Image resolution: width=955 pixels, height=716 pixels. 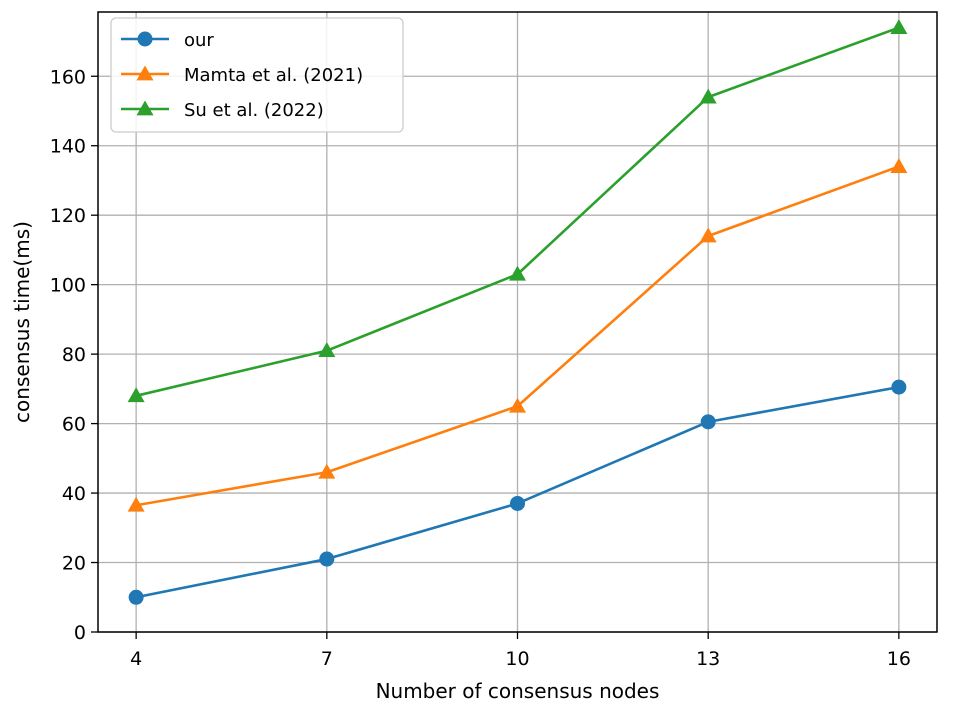 I want to click on legend-label: Mamta et al. (2021), so click(x=273, y=75).